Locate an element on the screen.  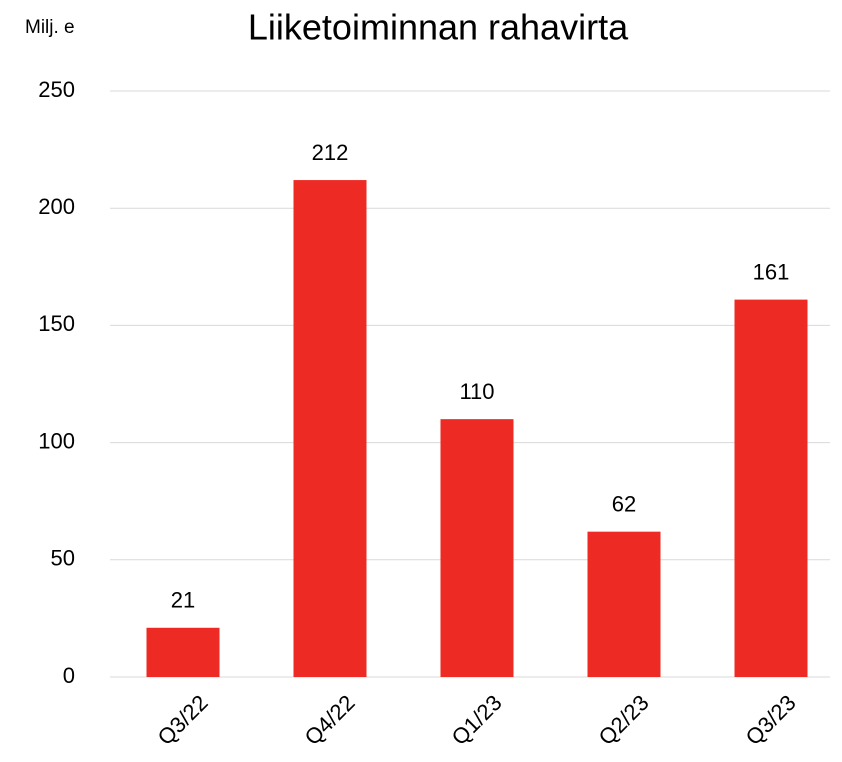
x-tick-label: Q3/22 is located at coordinates (183, 720).